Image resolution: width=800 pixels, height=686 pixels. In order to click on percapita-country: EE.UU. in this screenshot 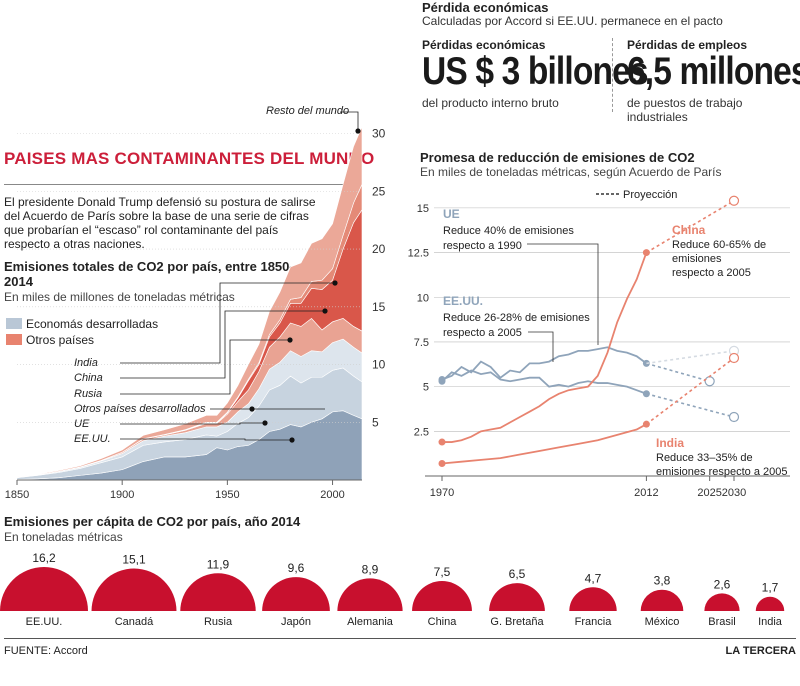, I will do `click(44, 622)`.